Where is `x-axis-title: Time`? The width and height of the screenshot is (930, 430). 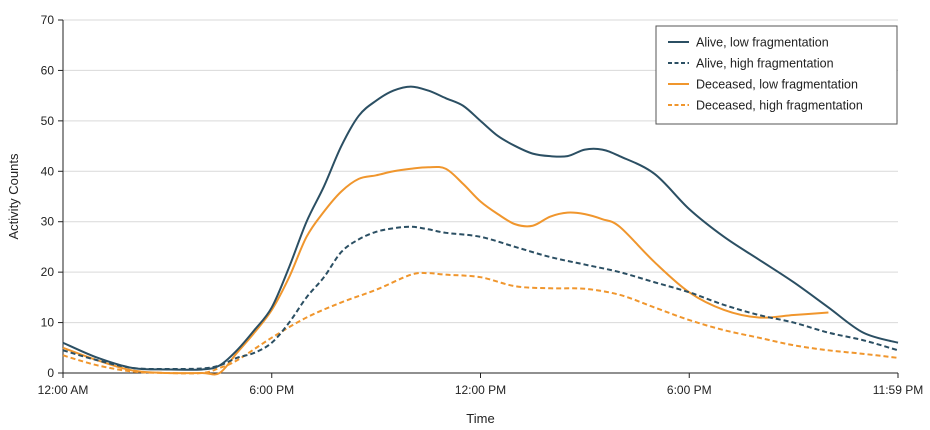 x-axis-title: Time is located at coordinates (480, 418).